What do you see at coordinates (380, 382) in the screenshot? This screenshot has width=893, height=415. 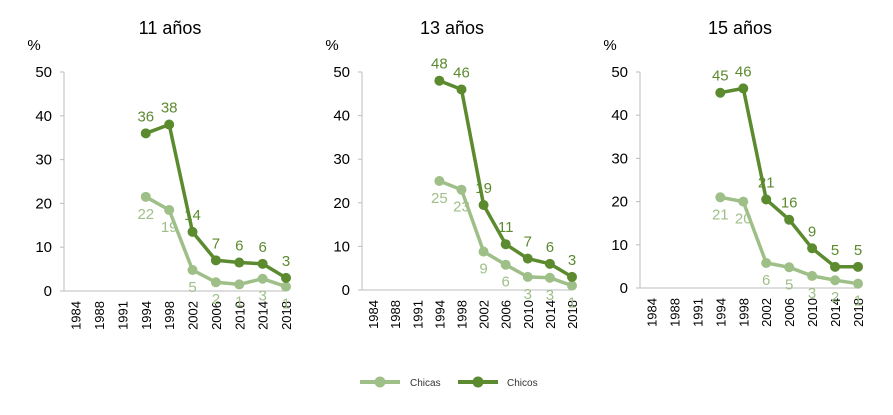 I see `legend-marker-chicas` at bounding box center [380, 382].